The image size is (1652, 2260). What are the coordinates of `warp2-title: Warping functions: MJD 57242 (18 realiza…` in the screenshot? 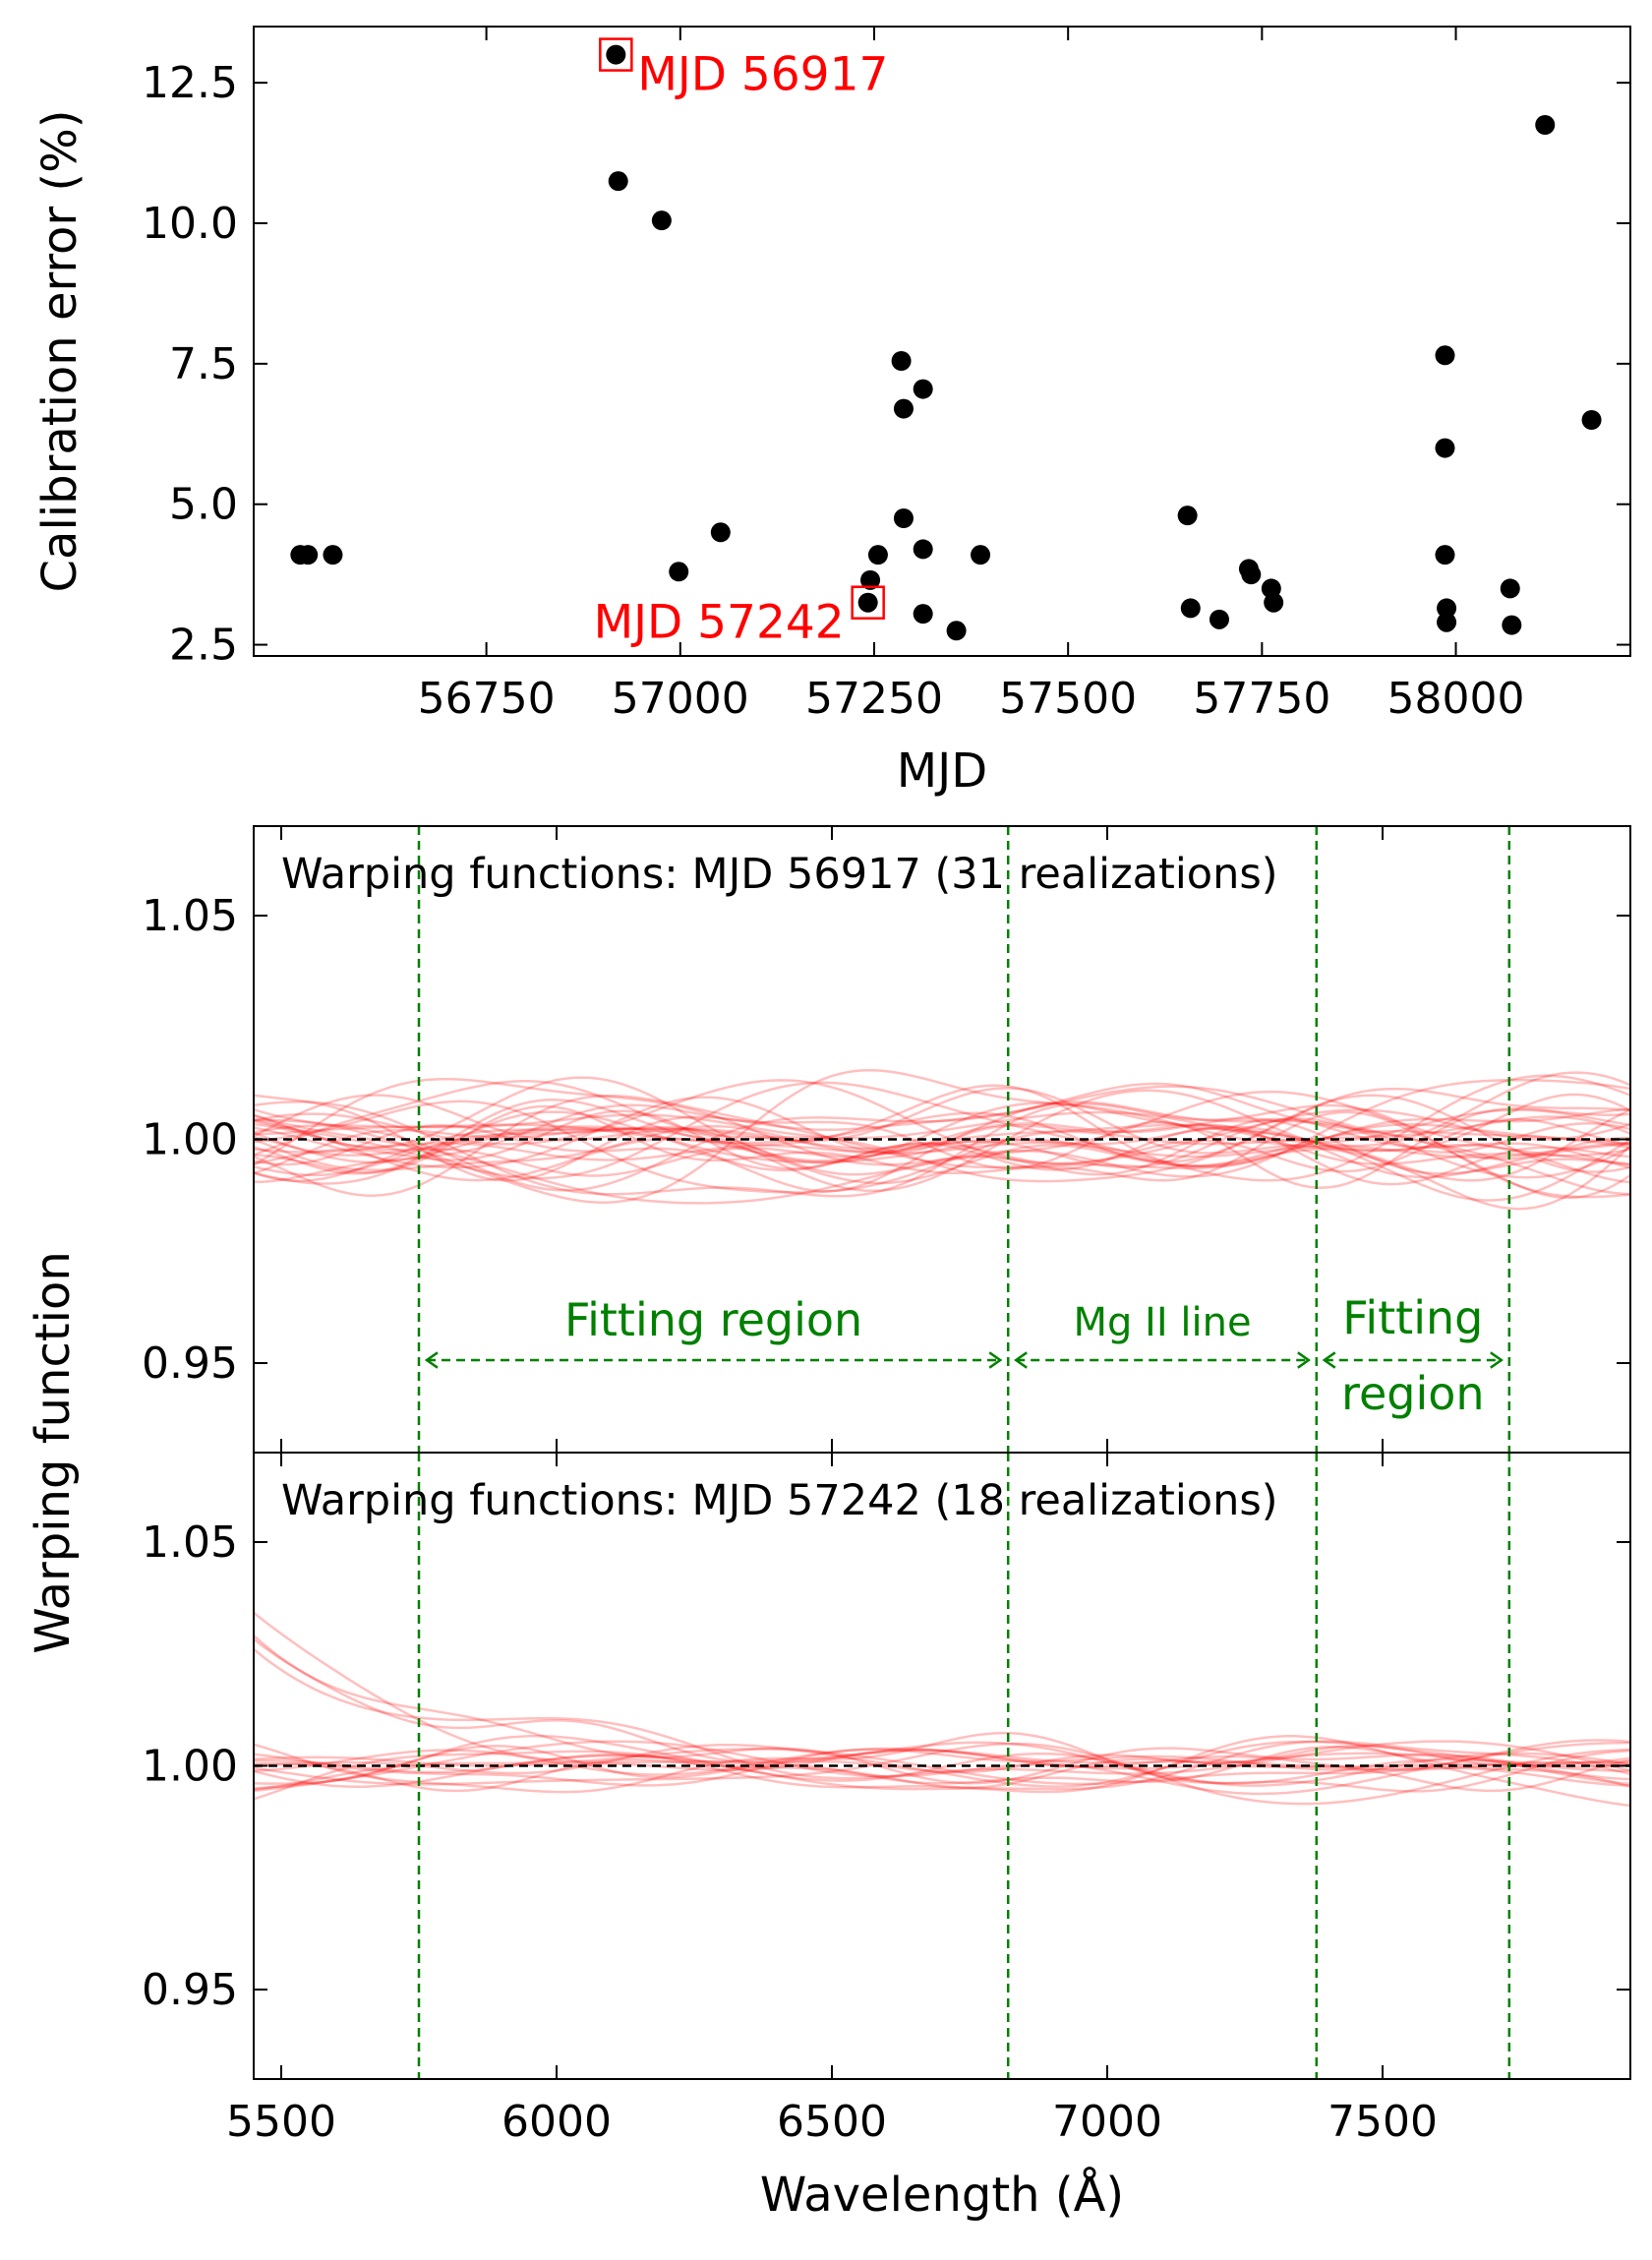 It's located at (779, 1500).